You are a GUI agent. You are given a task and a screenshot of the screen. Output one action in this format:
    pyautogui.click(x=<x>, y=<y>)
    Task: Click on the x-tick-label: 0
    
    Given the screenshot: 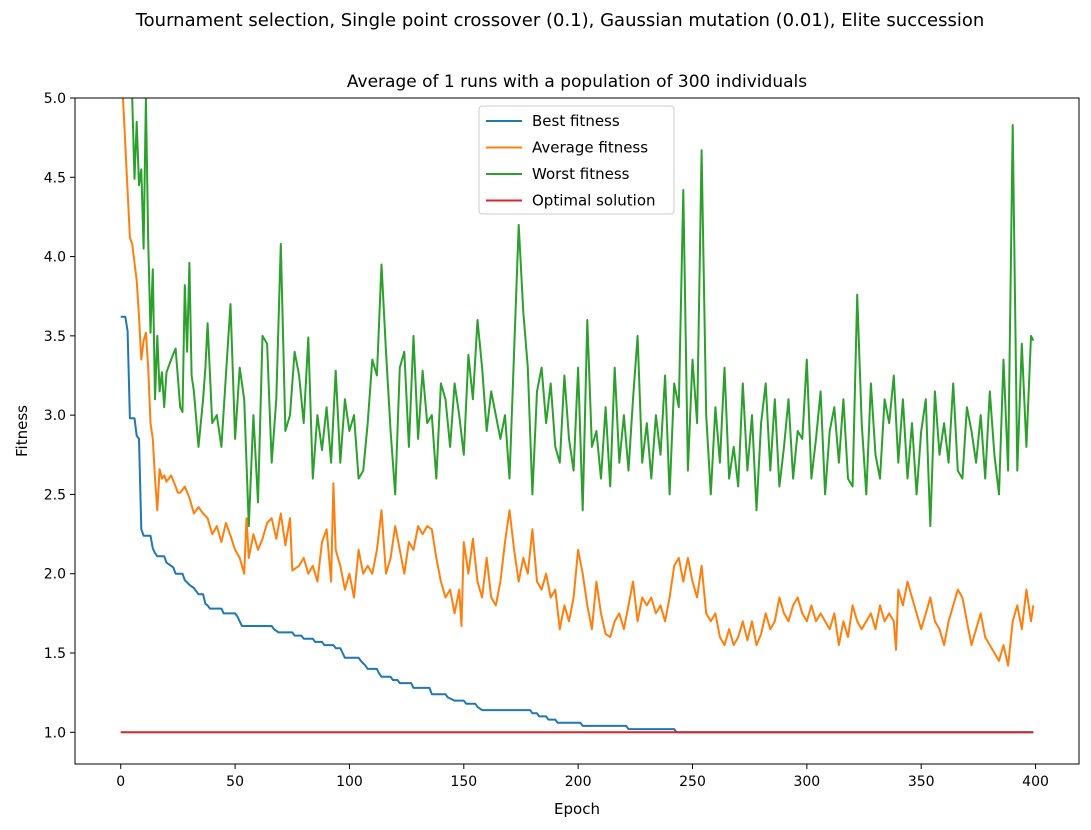 What is the action you would take?
    pyautogui.click(x=120, y=782)
    